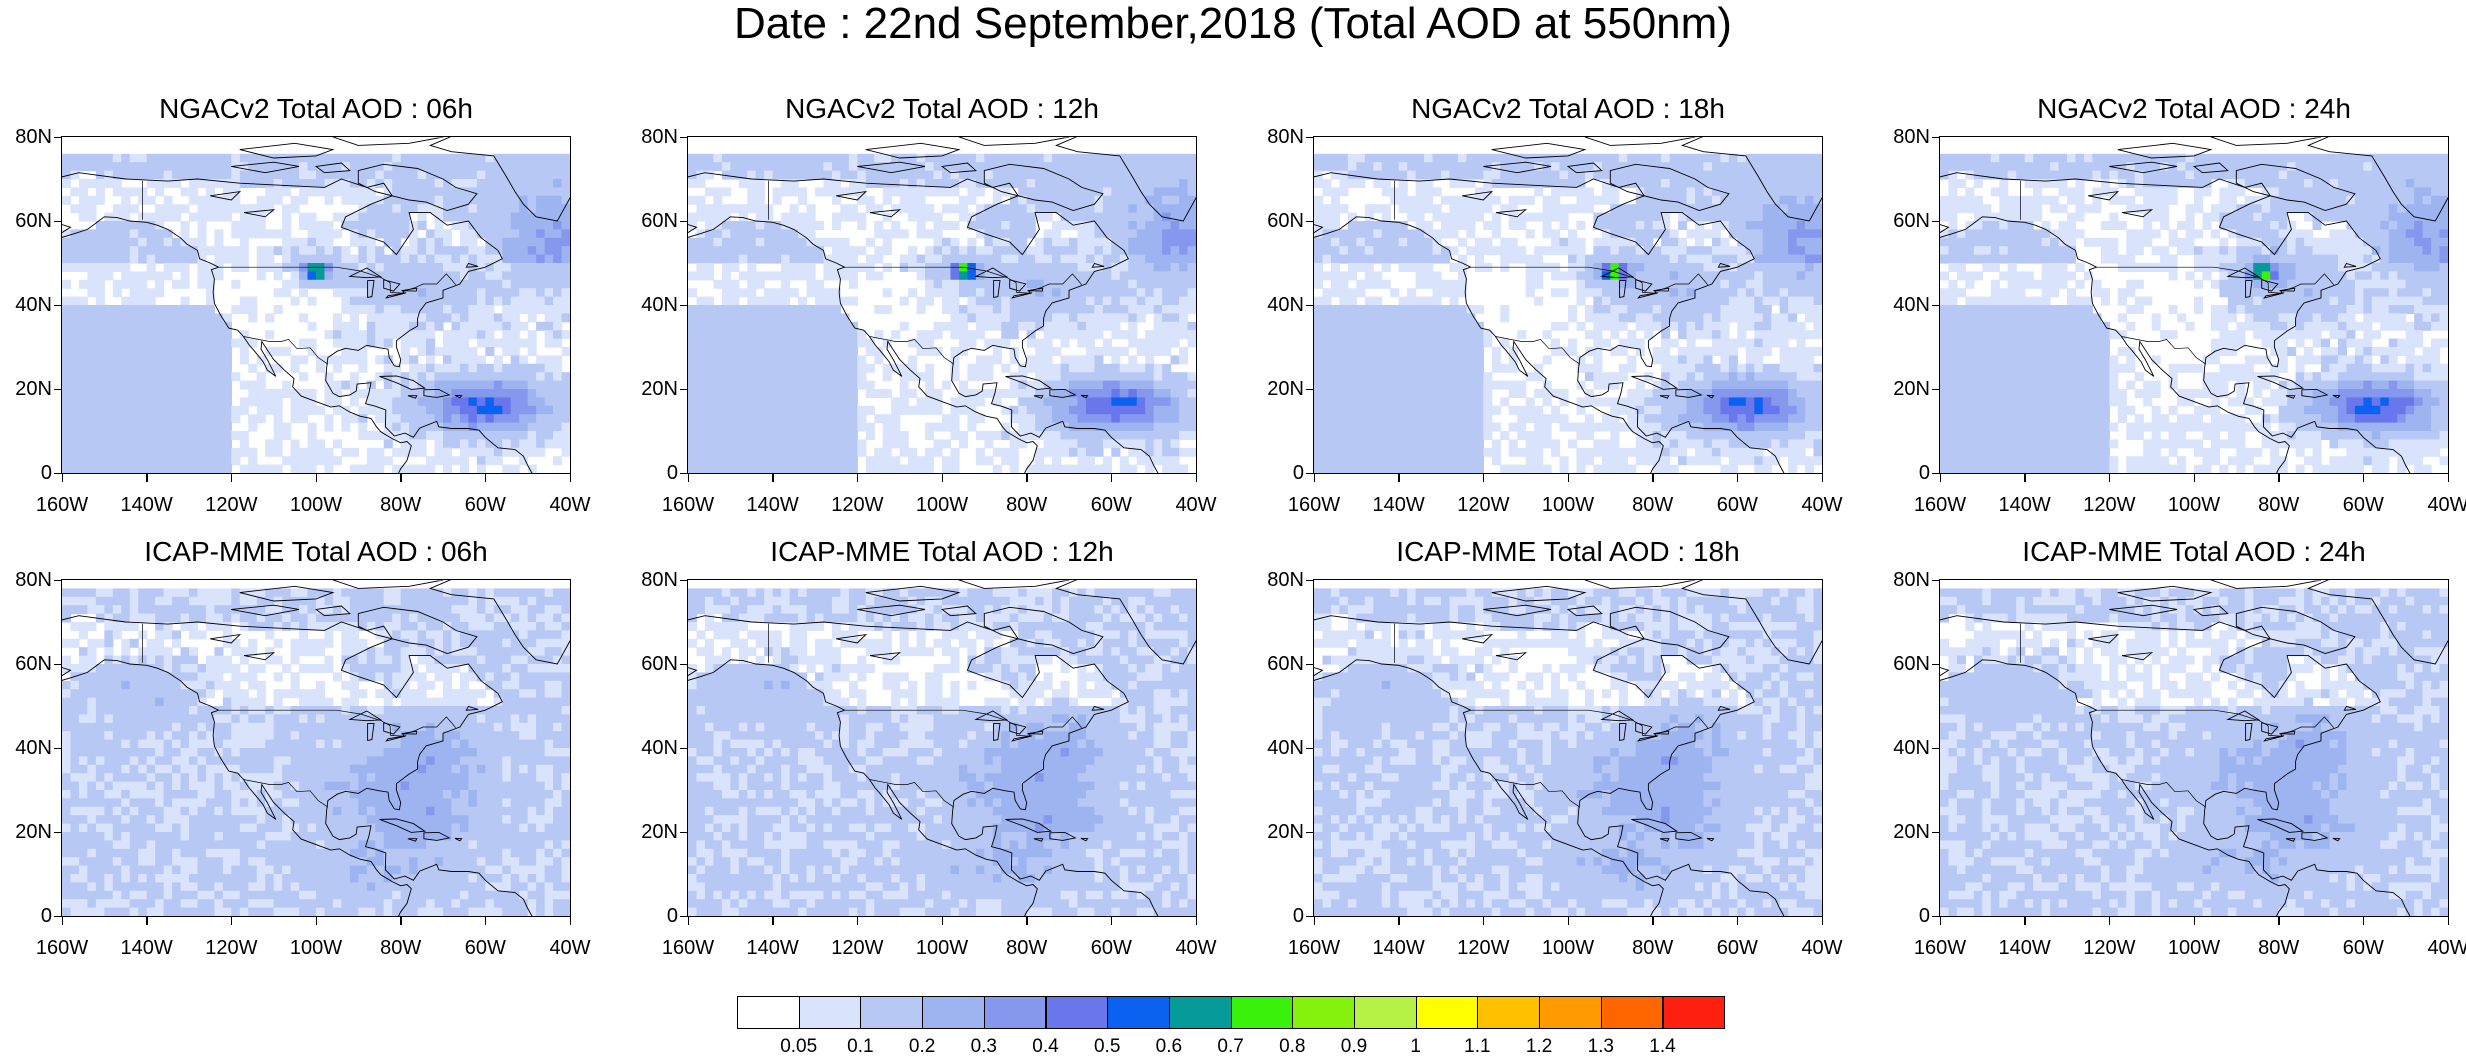 This screenshot has height=1057, width=2466. Describe the element at coordinates (2194, 552) in the screenshot. I see `panel-title: ICAP-MME Total AOD : 24h` at that location.